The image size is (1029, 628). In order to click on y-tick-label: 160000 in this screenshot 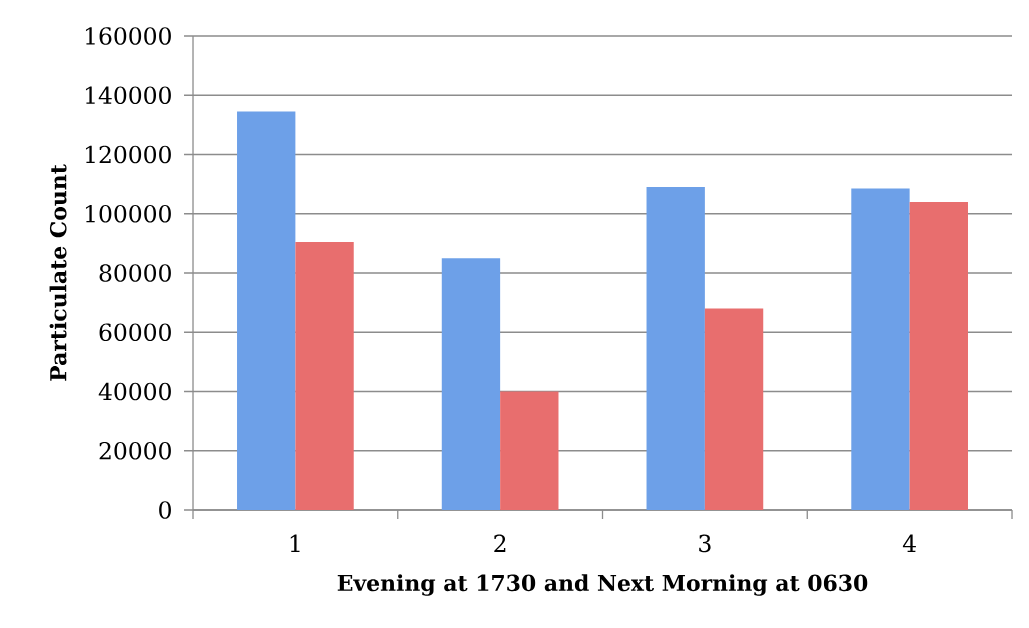, I will do `click(128, 36)`.